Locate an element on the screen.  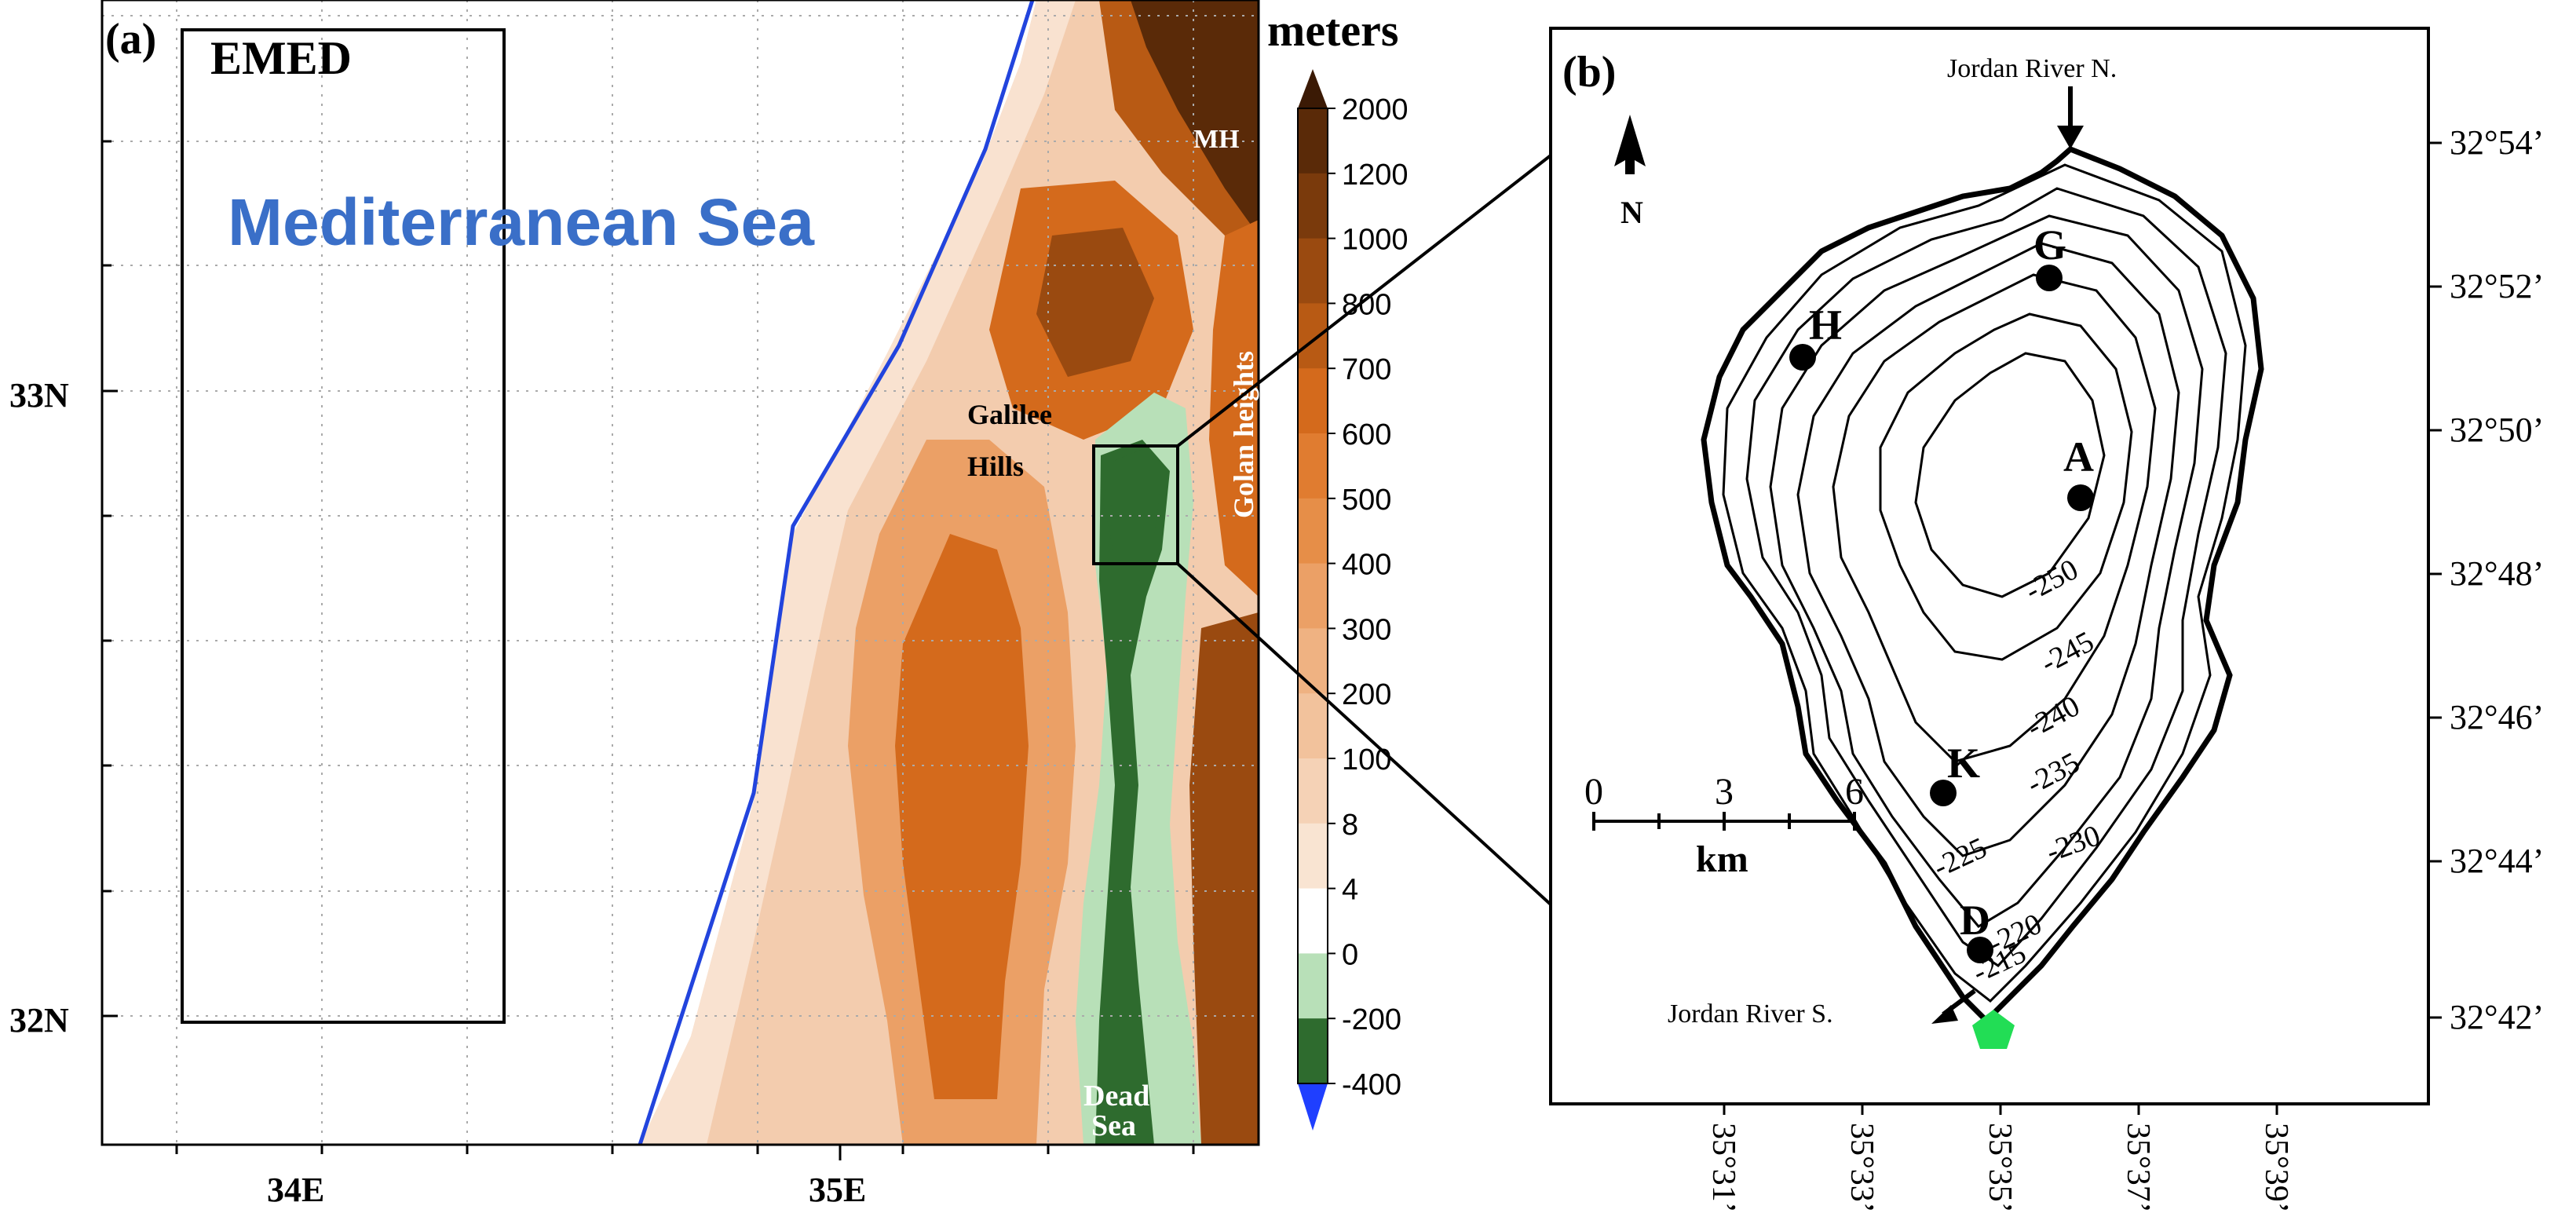
station-h-label: H is located at coordinates (1825, 325).